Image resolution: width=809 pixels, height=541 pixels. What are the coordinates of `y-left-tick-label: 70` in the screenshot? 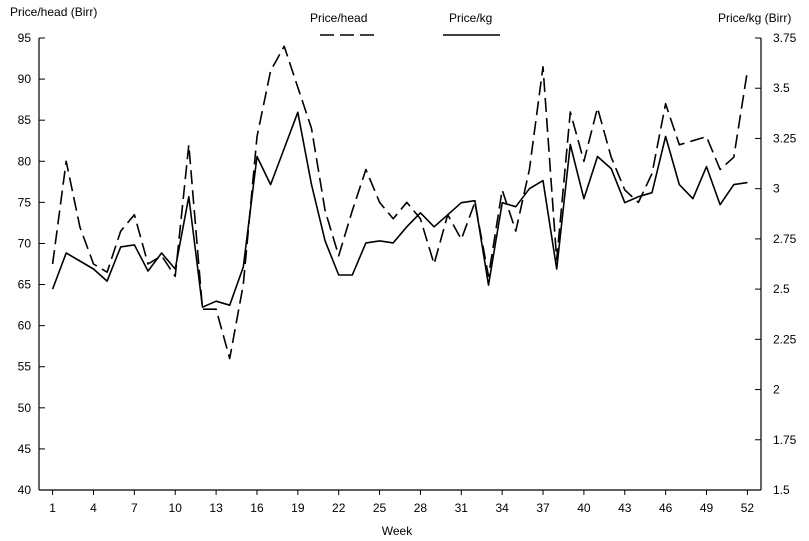 It's located at (25, 243).